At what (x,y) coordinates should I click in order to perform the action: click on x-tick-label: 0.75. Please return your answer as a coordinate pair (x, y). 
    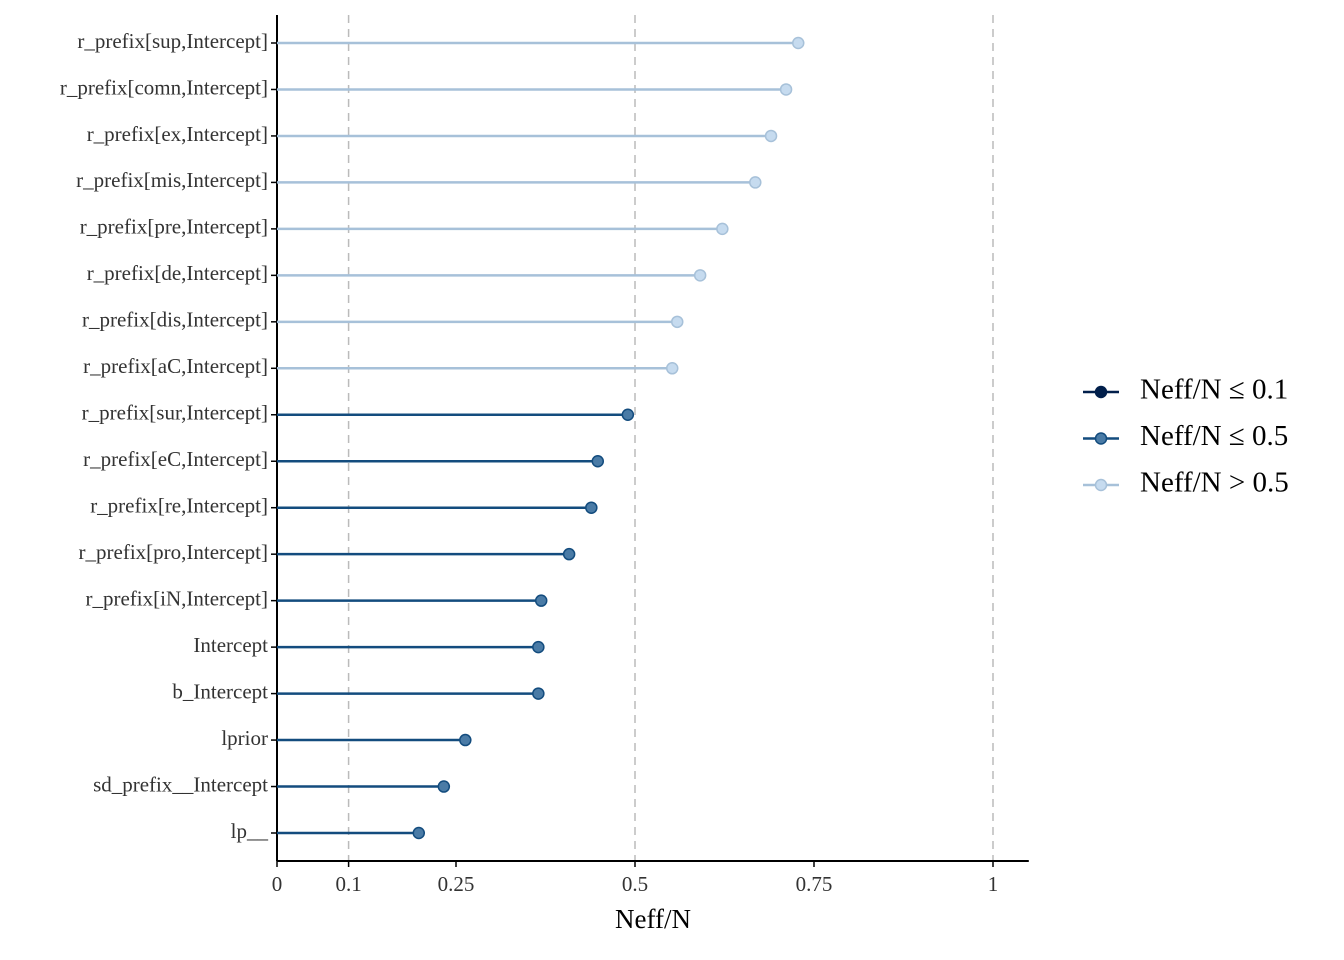
    Looking at the image, I should click on (814, 884).